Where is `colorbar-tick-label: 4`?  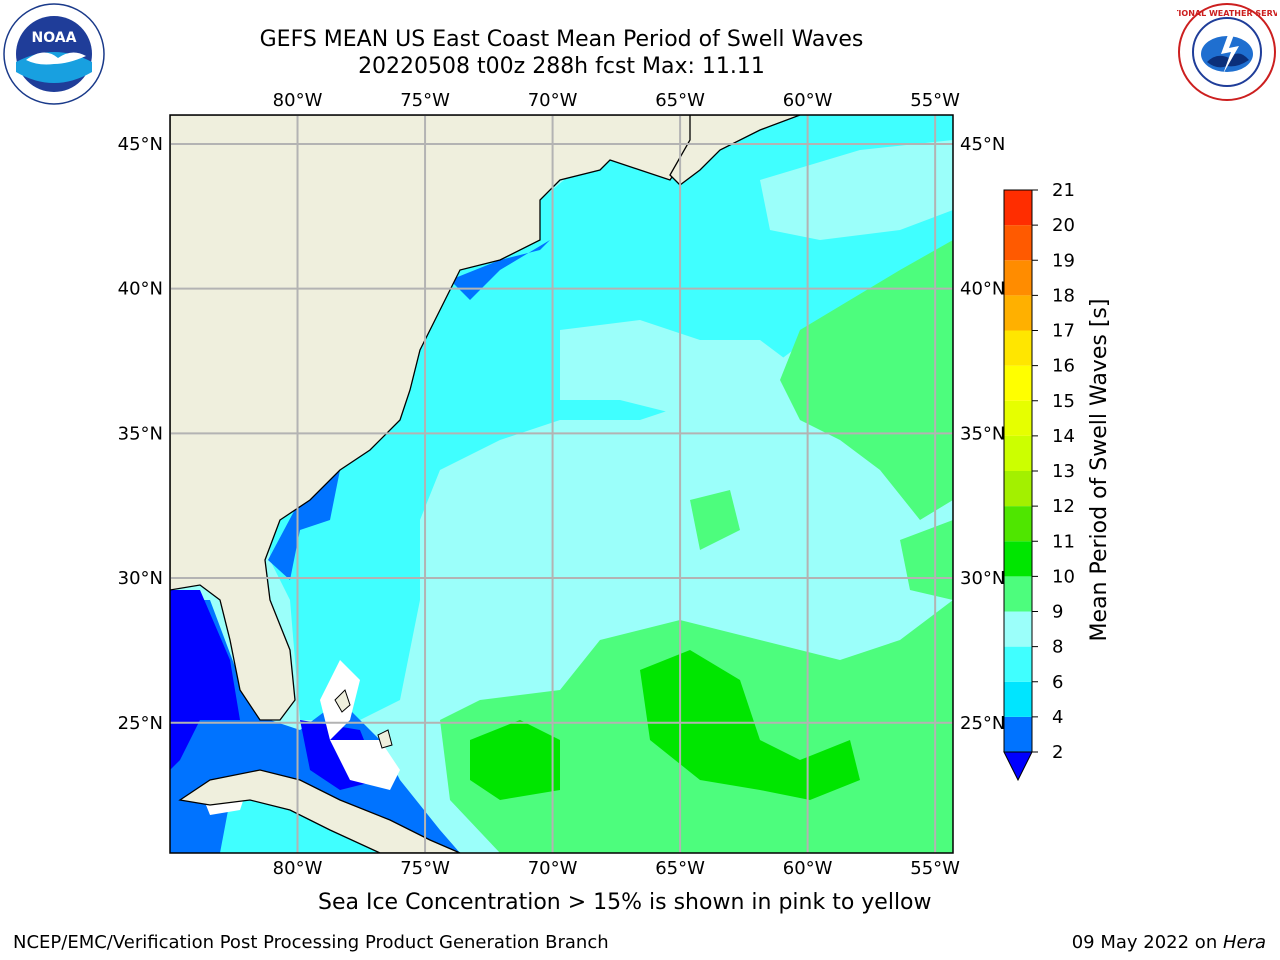
colorbar-tick-label: 4 is located at coordinates (1057, 717).